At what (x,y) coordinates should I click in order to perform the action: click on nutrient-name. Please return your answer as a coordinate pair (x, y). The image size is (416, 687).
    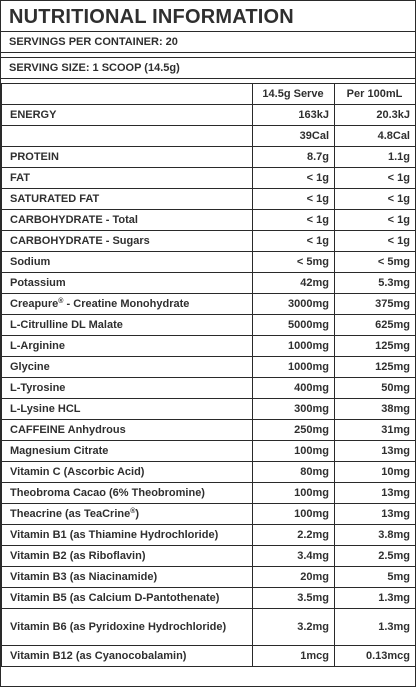
    Looking at the image, I should click on (127, 136).